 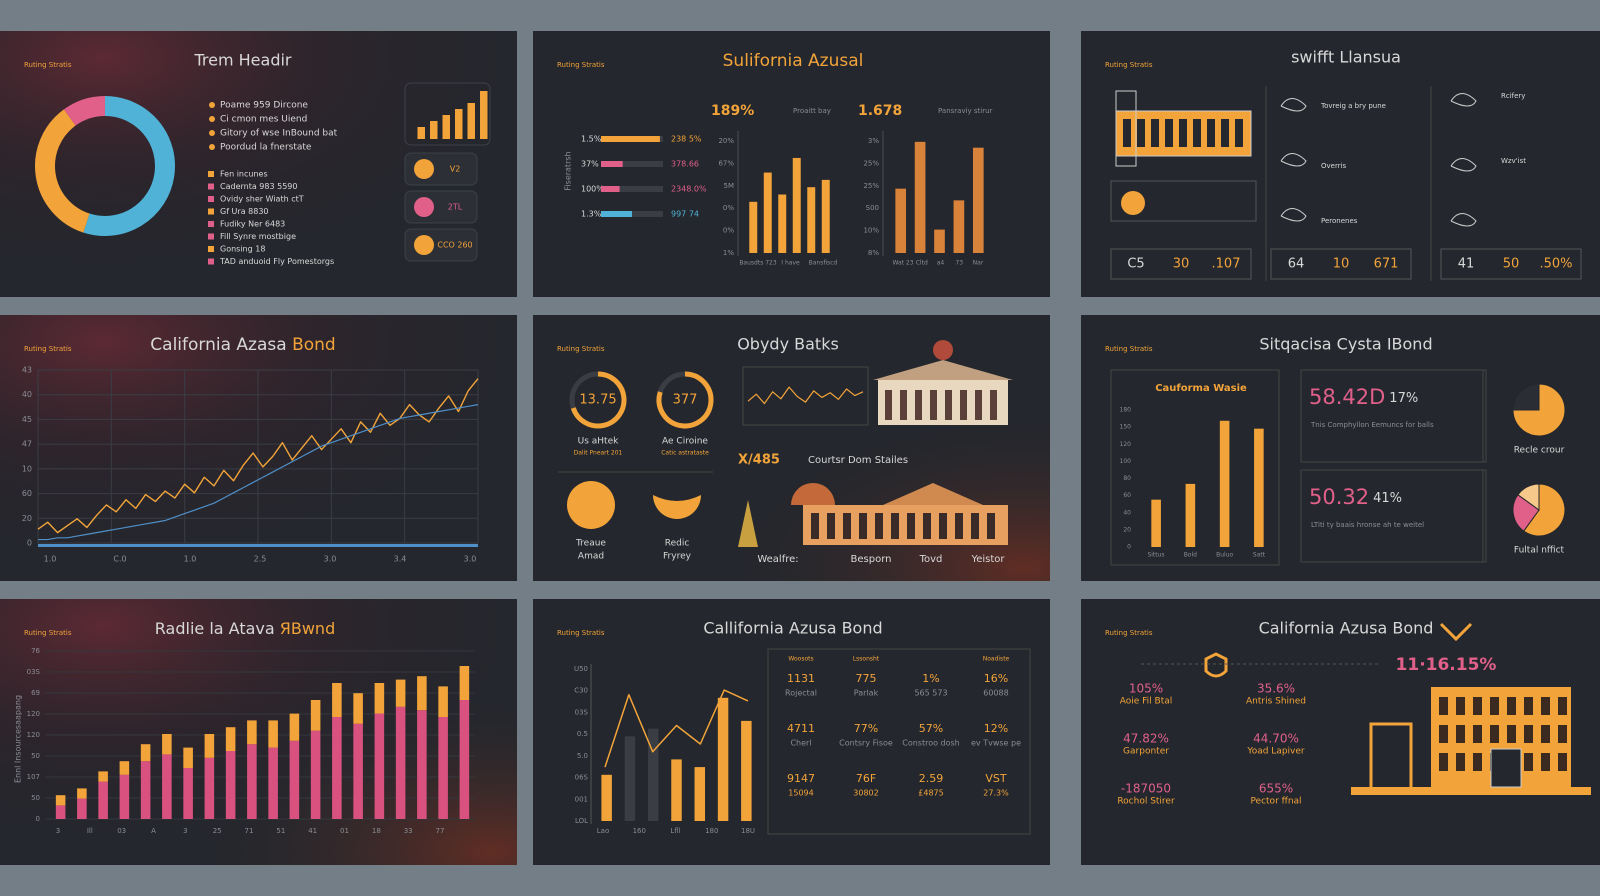 What do you see at coordinates (1127, 478) in the screenshot?
I see `axis-label: 80` at bounding box center [1127, 478].